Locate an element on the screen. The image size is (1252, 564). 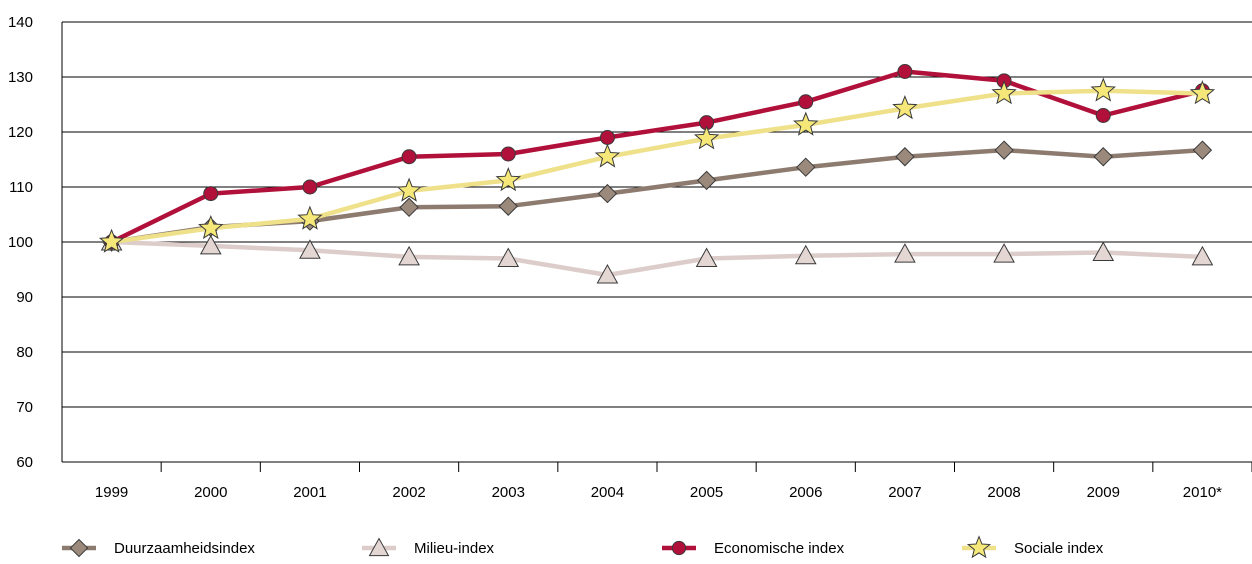
x-tick-label: 1999 is located at coordinates (111, 492).